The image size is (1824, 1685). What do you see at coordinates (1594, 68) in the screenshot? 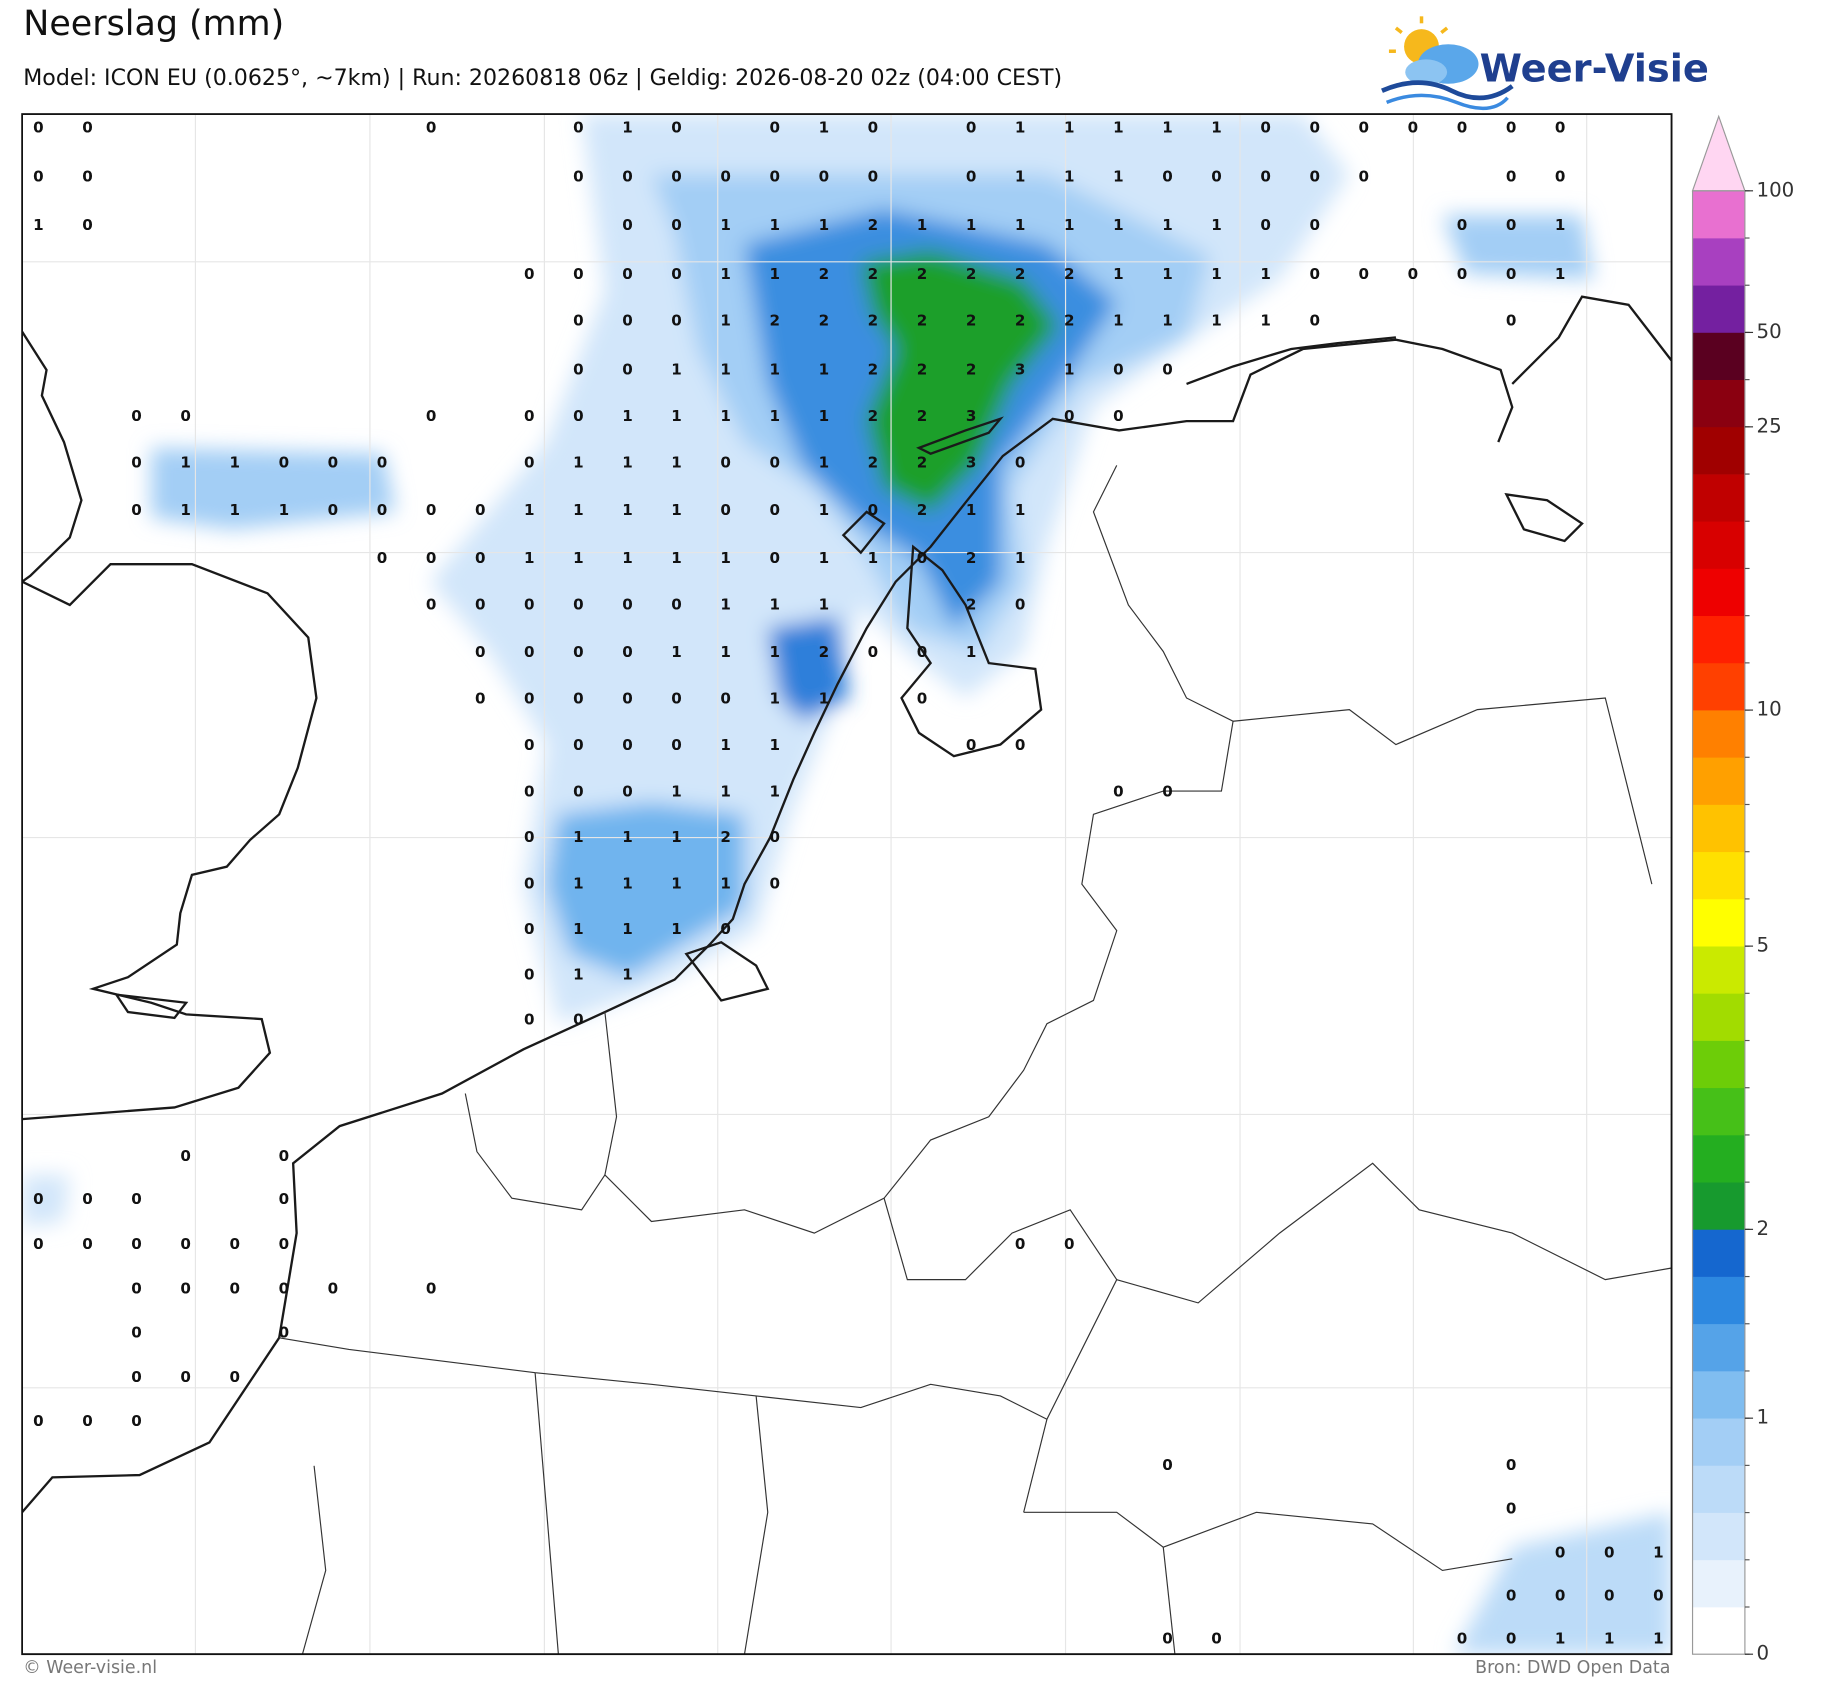
I see `logo-text: Weer-Visie` at bounding box center [1594, 68].